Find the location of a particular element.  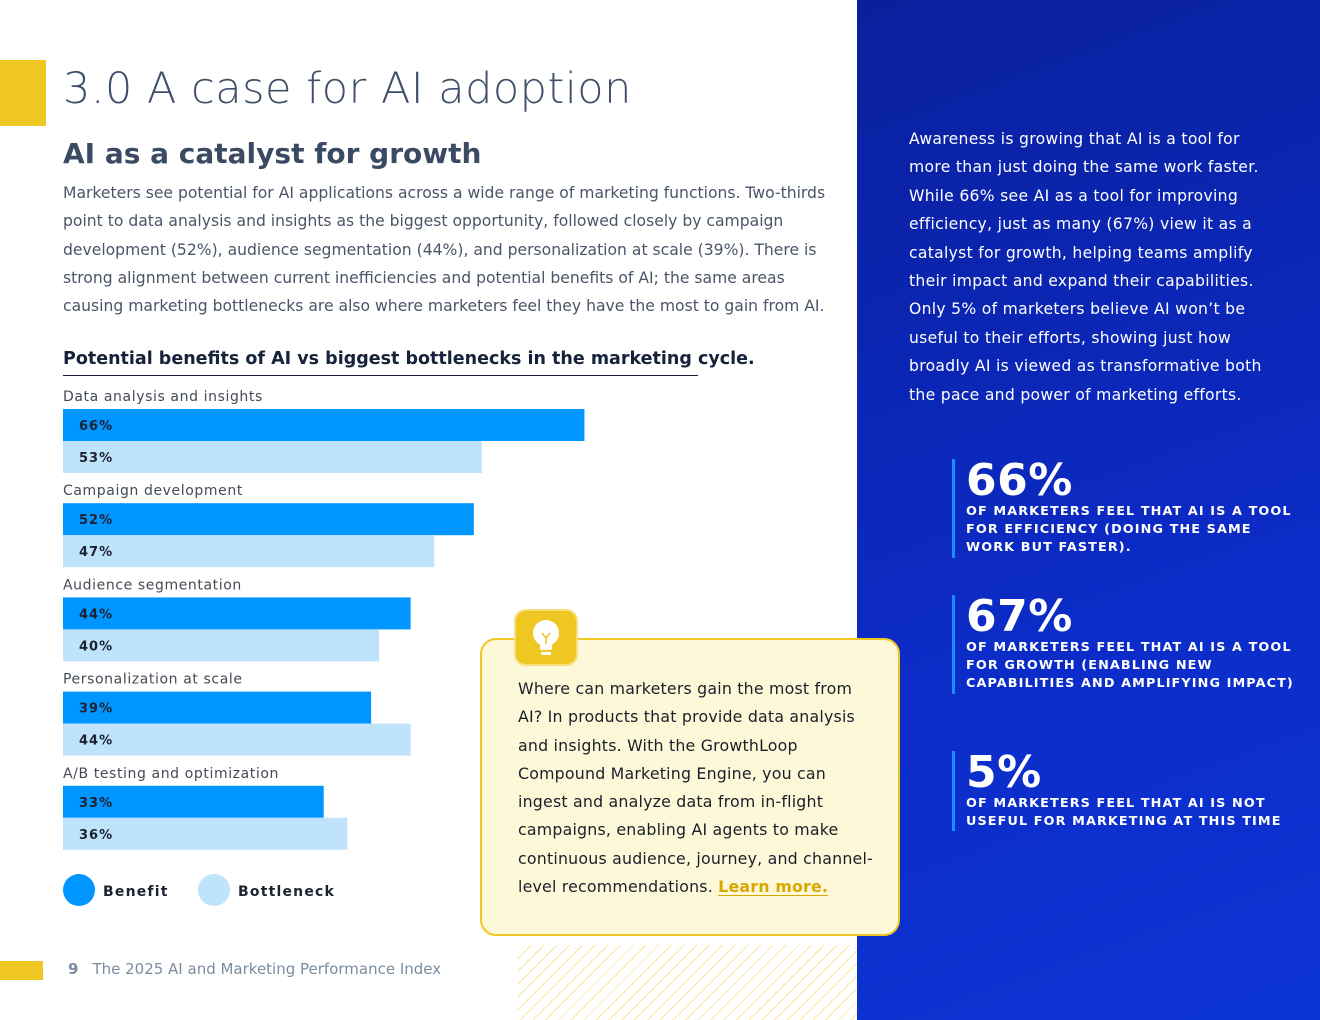

stat-value: 5% is located at coordinates (1004, 772).